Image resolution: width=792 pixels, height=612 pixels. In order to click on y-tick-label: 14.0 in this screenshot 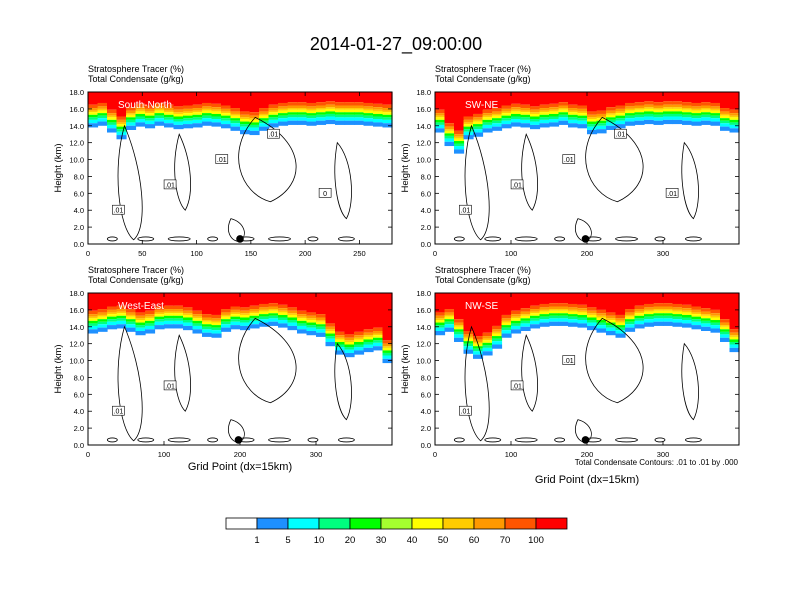, I will do `click(76, 327)`.